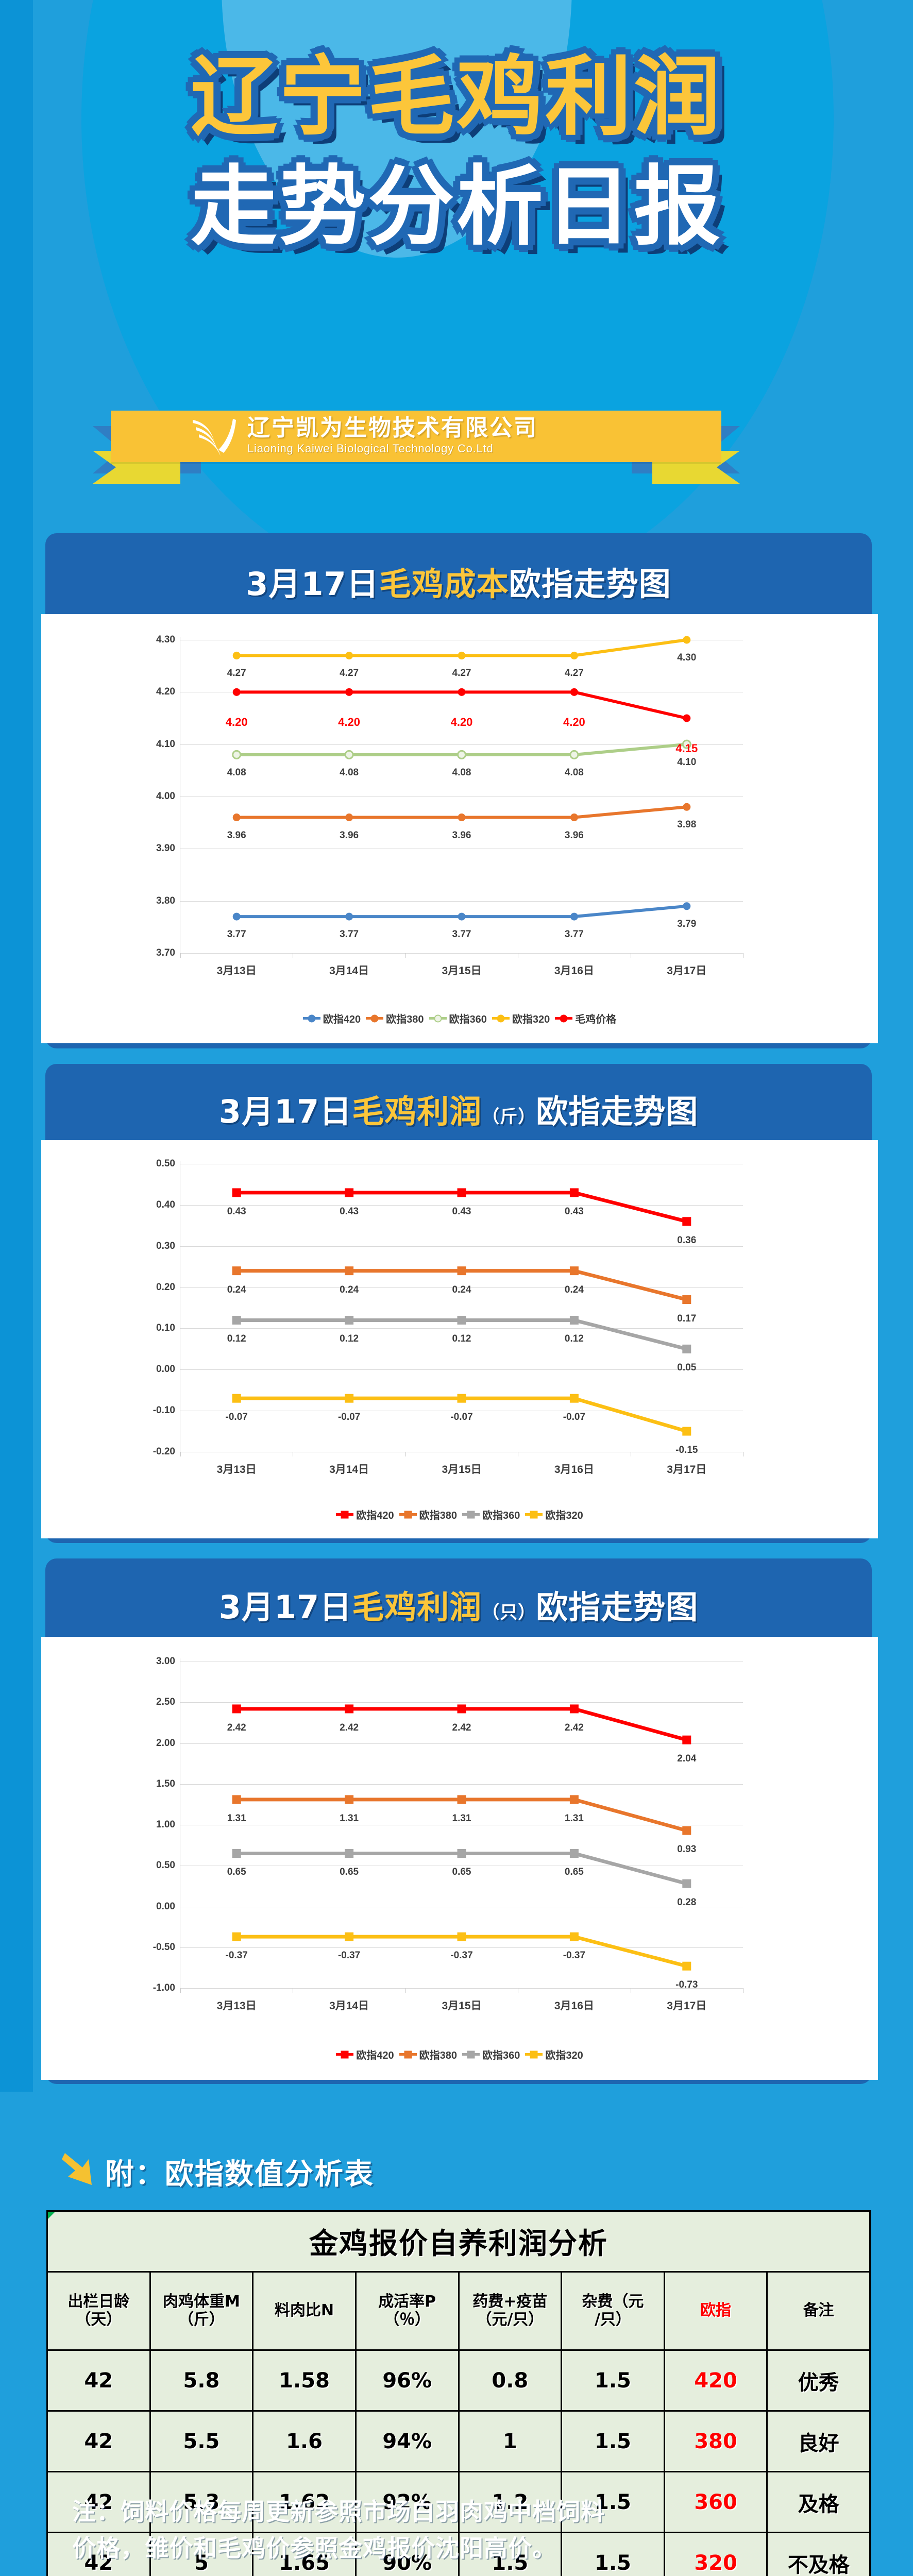 This screenshot has height=2576, width=913. Describe the element at coordinates (687, 923) in the screenshot. I see `data-label: 3.79` at that location.